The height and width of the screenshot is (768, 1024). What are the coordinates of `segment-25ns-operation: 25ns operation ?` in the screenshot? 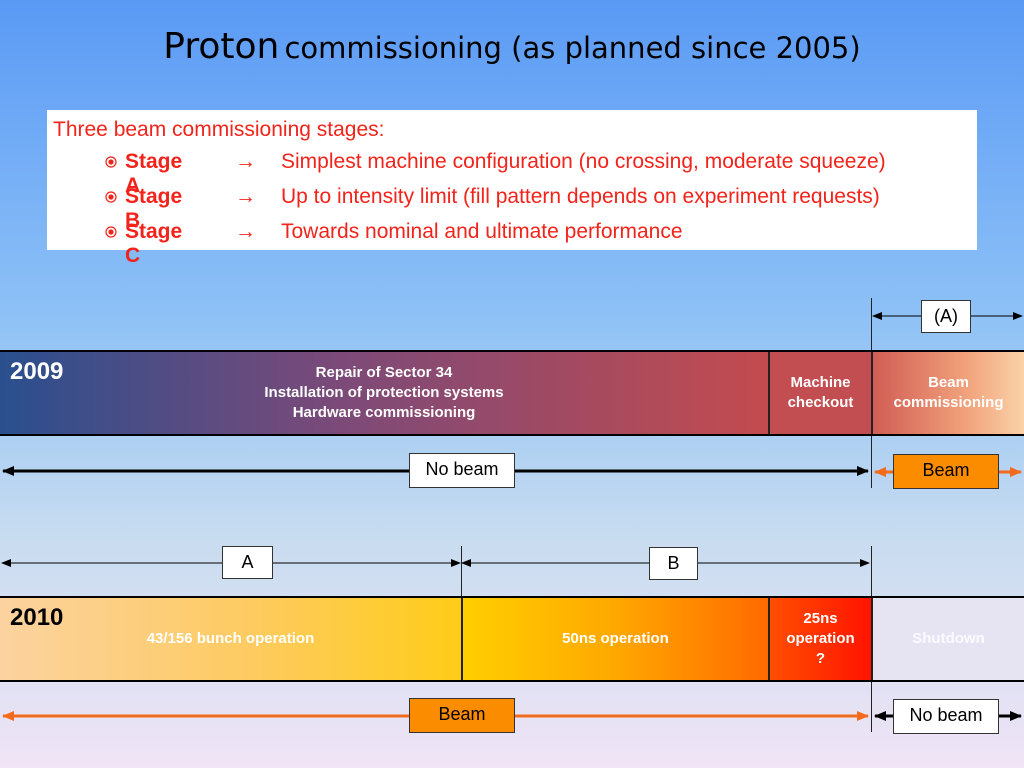 It's located at (819, 639).